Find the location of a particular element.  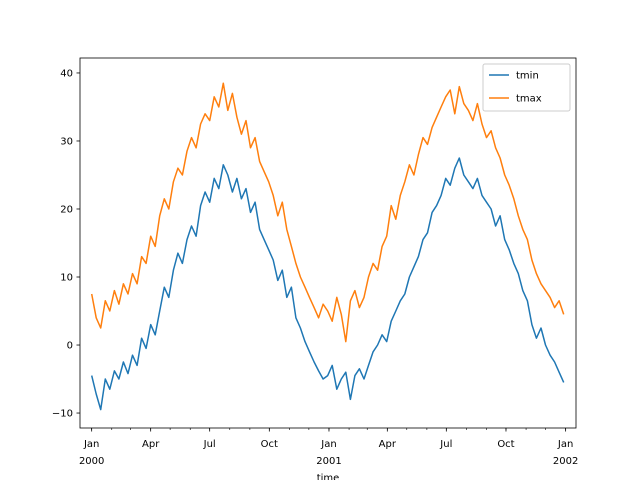

legend-label-tmin: tmin is located at coordinates (527, 76).